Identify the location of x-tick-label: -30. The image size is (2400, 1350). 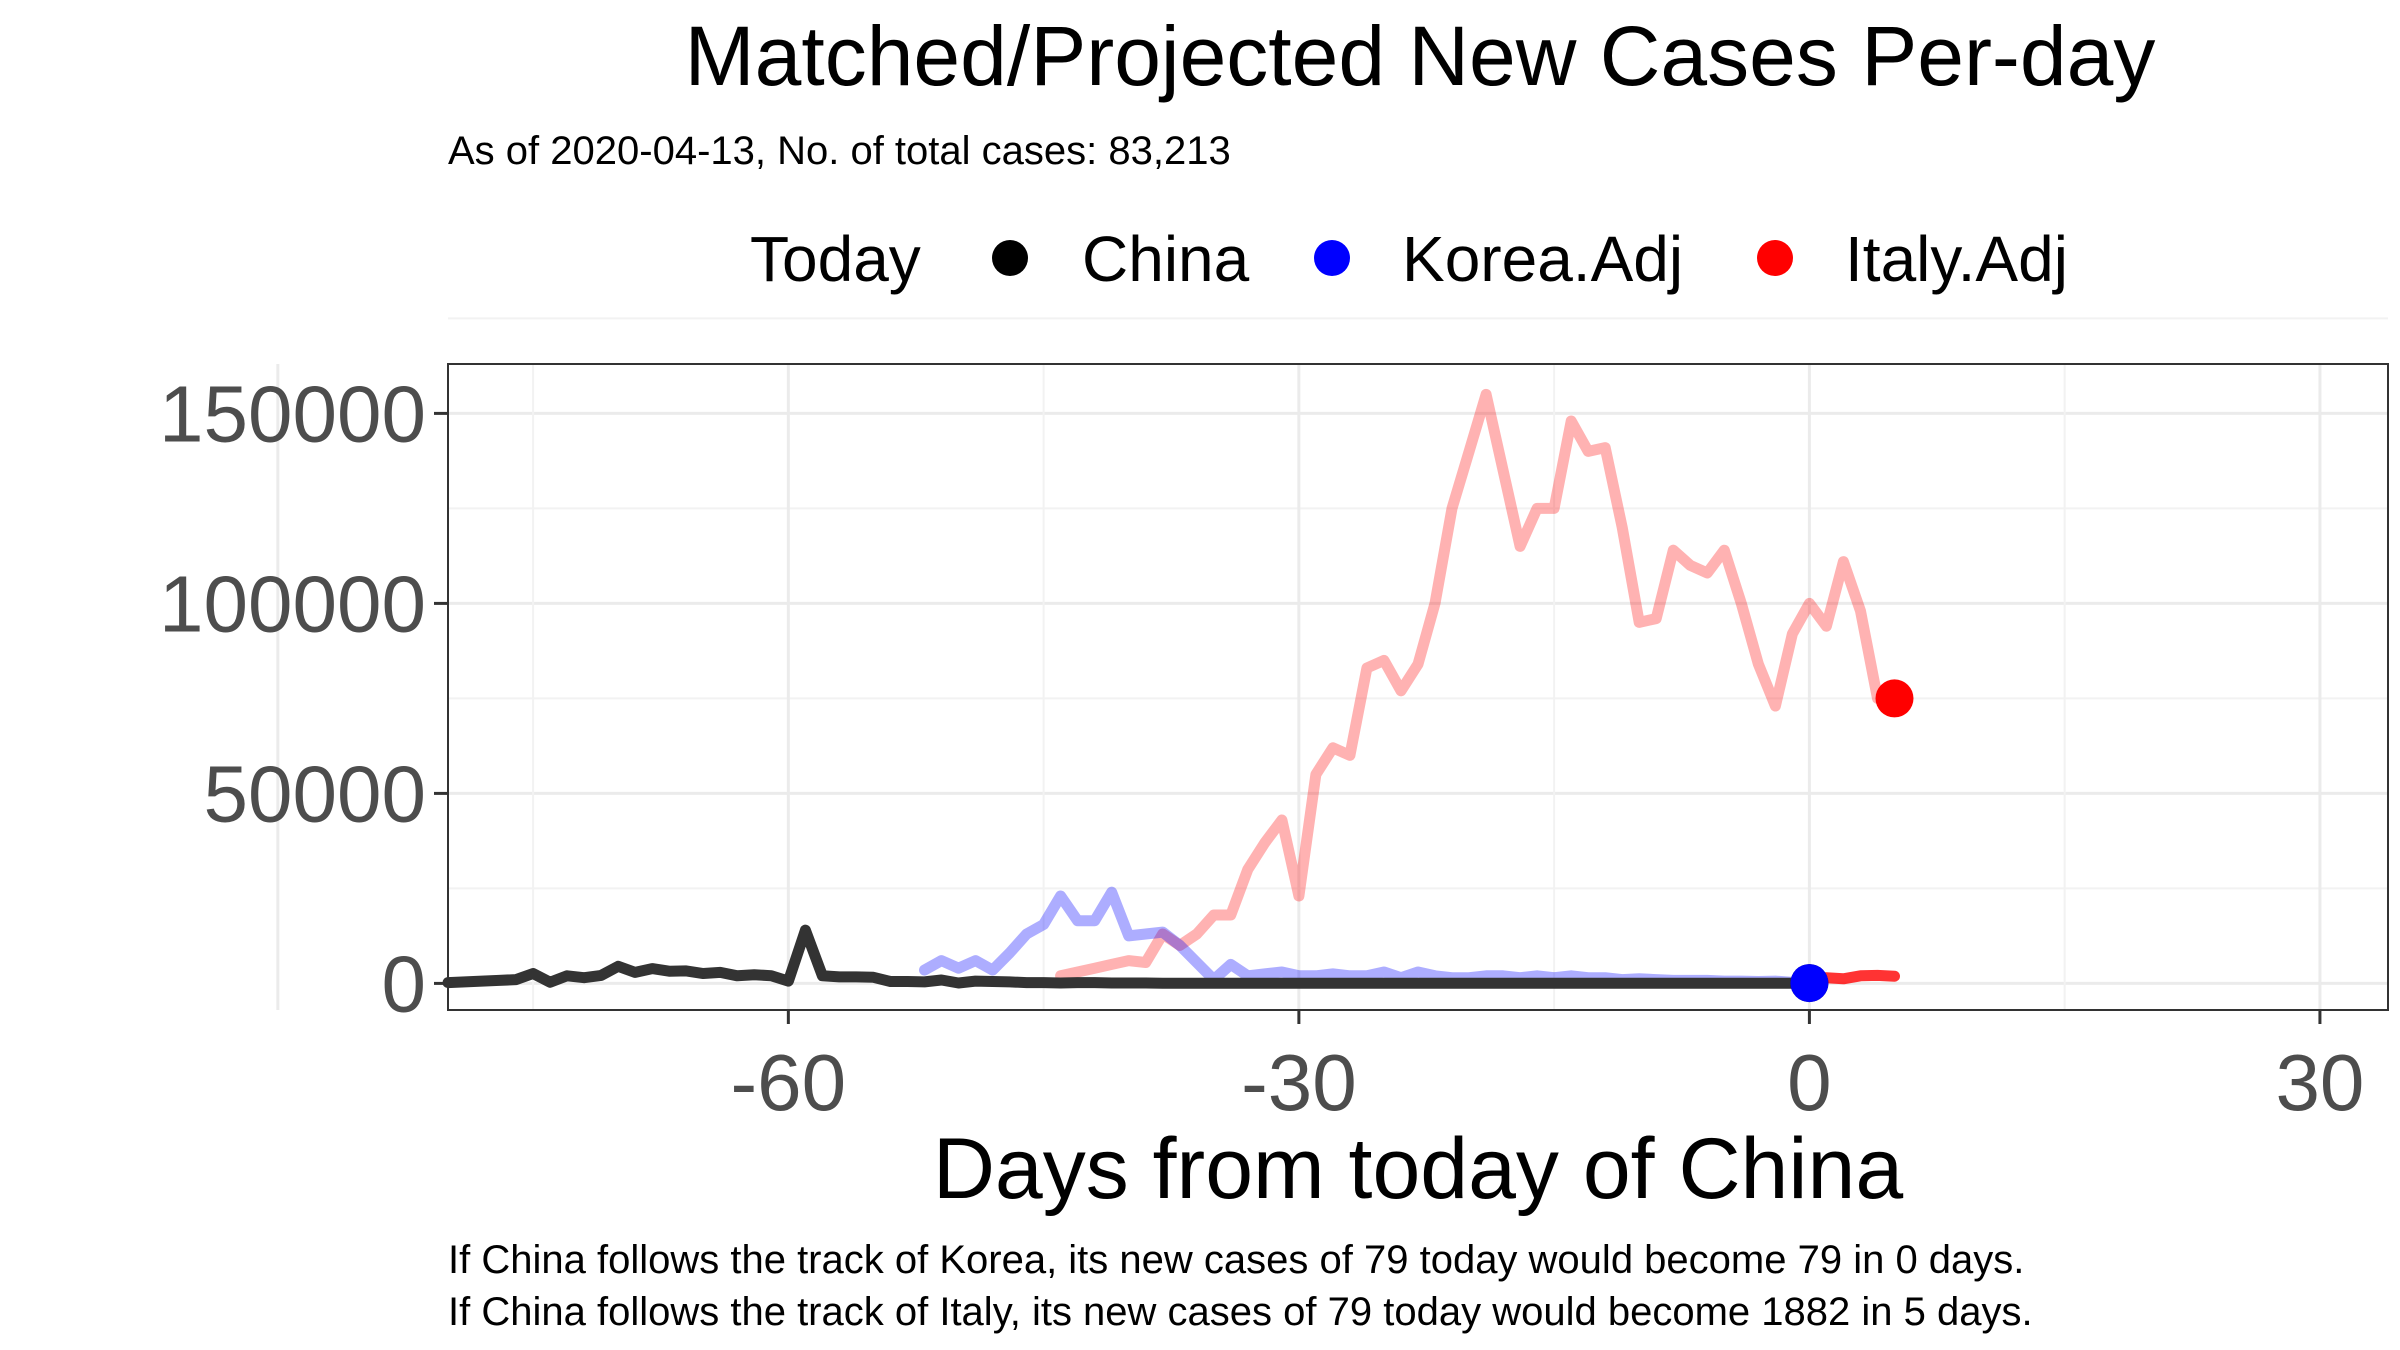
(1299, 1082).